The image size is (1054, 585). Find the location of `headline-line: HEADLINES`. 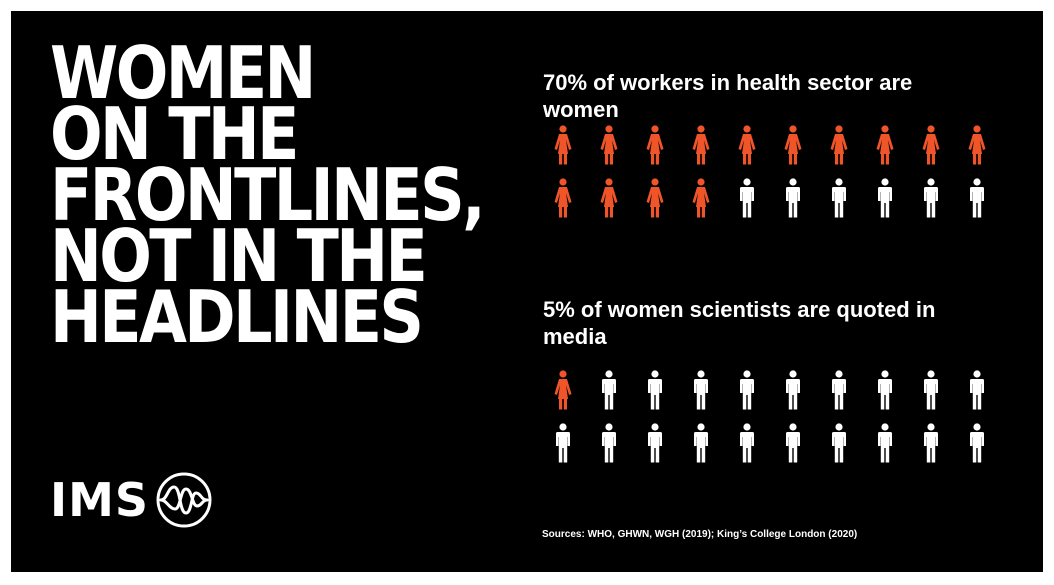

headline-line: HEADLINES is located at coordinates (237, 317).